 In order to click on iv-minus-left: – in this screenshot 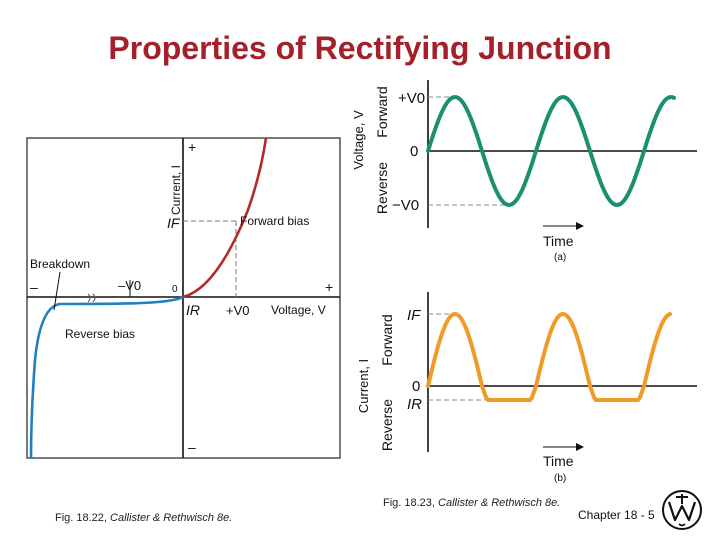, I will do `click(34, 287)`.